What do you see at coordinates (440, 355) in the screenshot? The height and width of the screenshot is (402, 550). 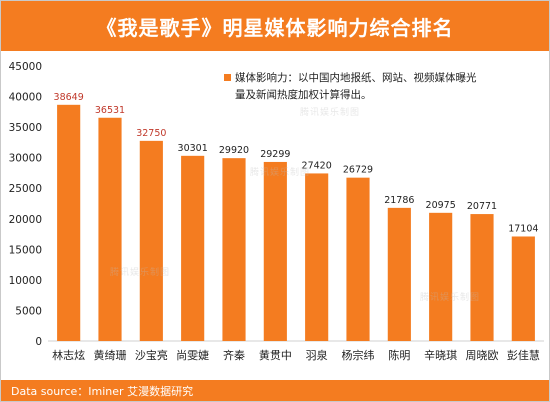 I see `category-label: 辛晓琪` at bounding box center [440, 355].